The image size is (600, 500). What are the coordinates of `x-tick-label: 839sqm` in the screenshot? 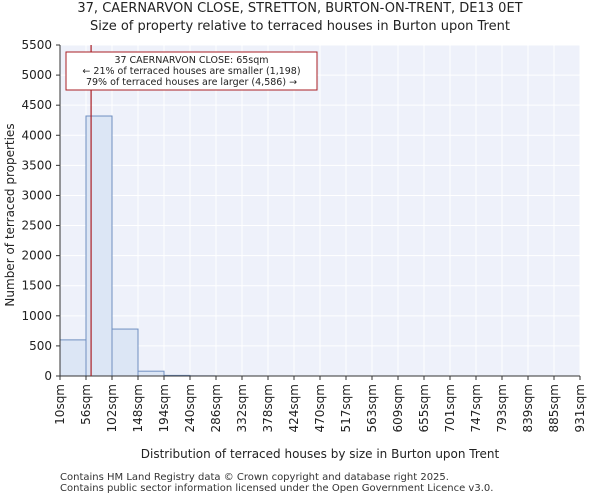 It's located at (528, 408).